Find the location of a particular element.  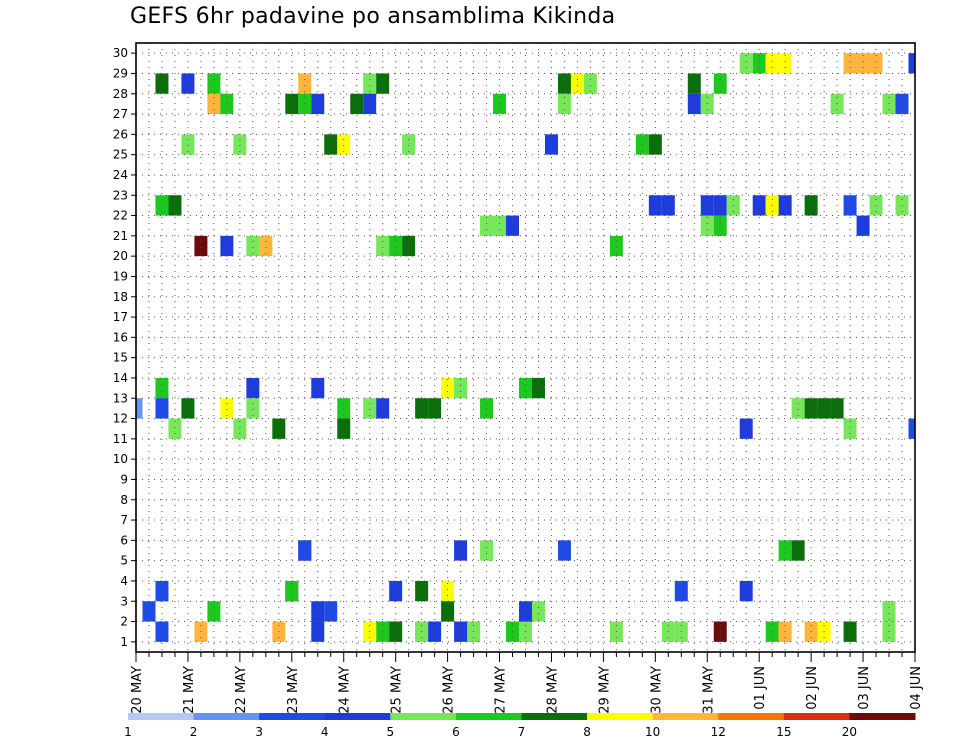

y-tick-label: 27 is located at coordinates (120, 114).